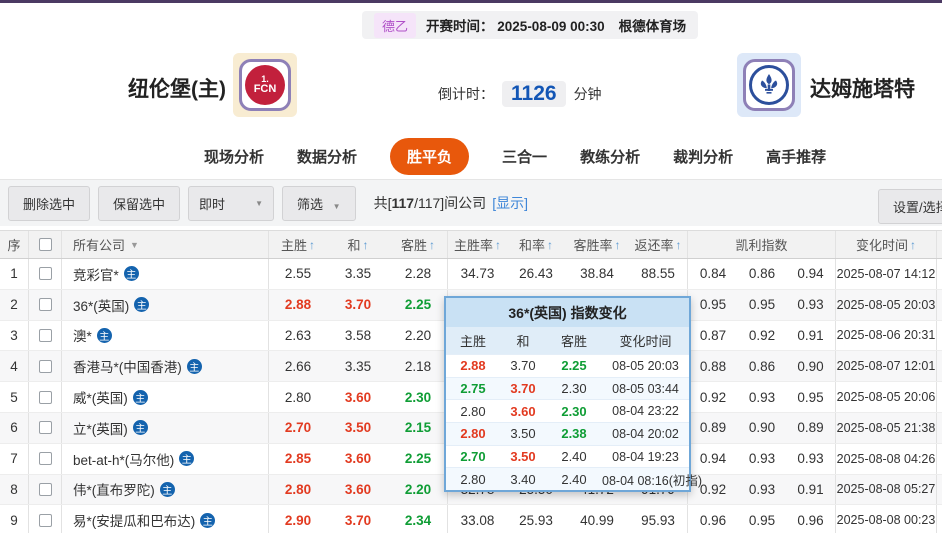  What do you see at coordinates (49, 203) in the screenshot?
I see `delete-selected-button: 删除选中` at bounding box center [49, 203].